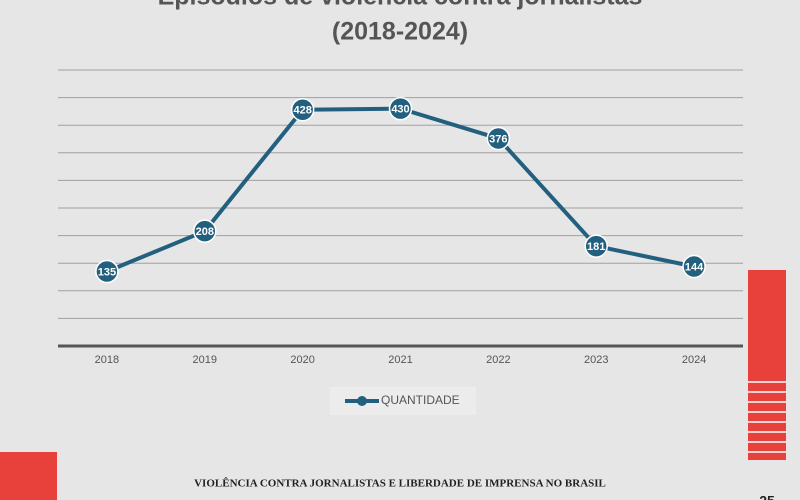 The image size is (800, 500). I want to click on data-label: 430, so click(400, 110).